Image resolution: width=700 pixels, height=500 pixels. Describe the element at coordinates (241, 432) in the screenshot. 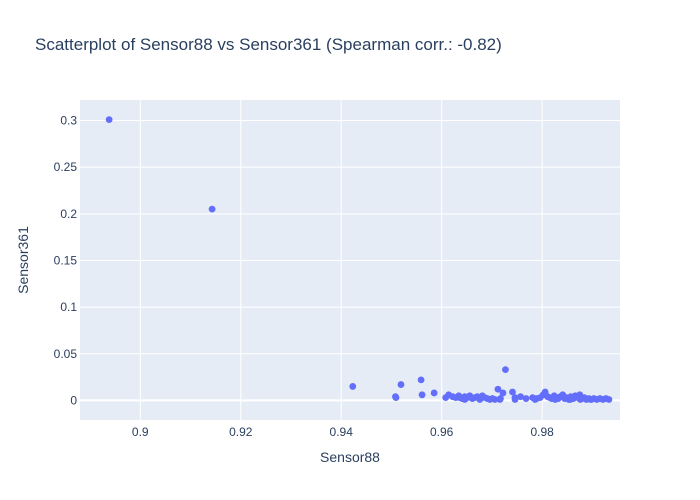

I see `x-tick-label: 0.92` at that location.